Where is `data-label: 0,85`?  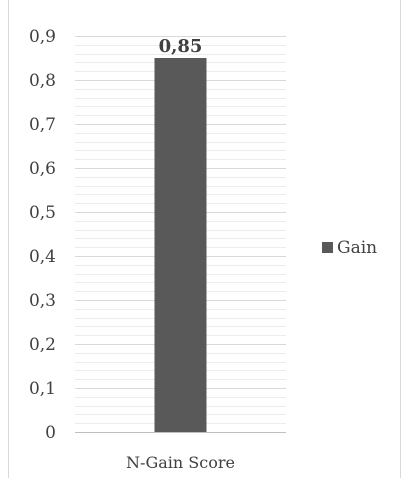
data-label: 0,85 is located at coordinates (181, 46).